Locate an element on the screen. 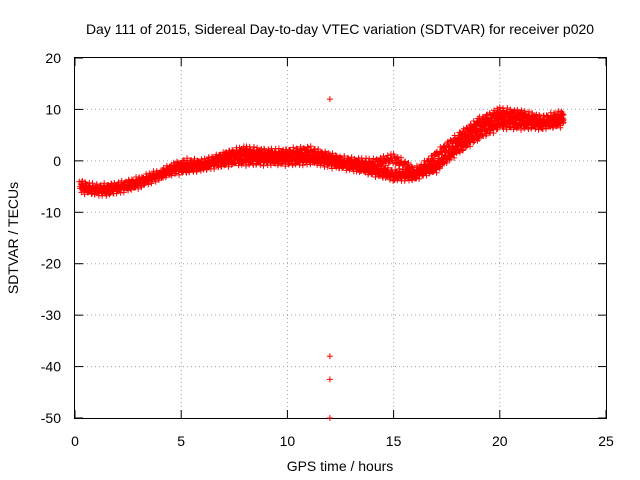 This screenshot has height=480, width=640. y-tick-label: -40 is located at coordinates (51, 367).